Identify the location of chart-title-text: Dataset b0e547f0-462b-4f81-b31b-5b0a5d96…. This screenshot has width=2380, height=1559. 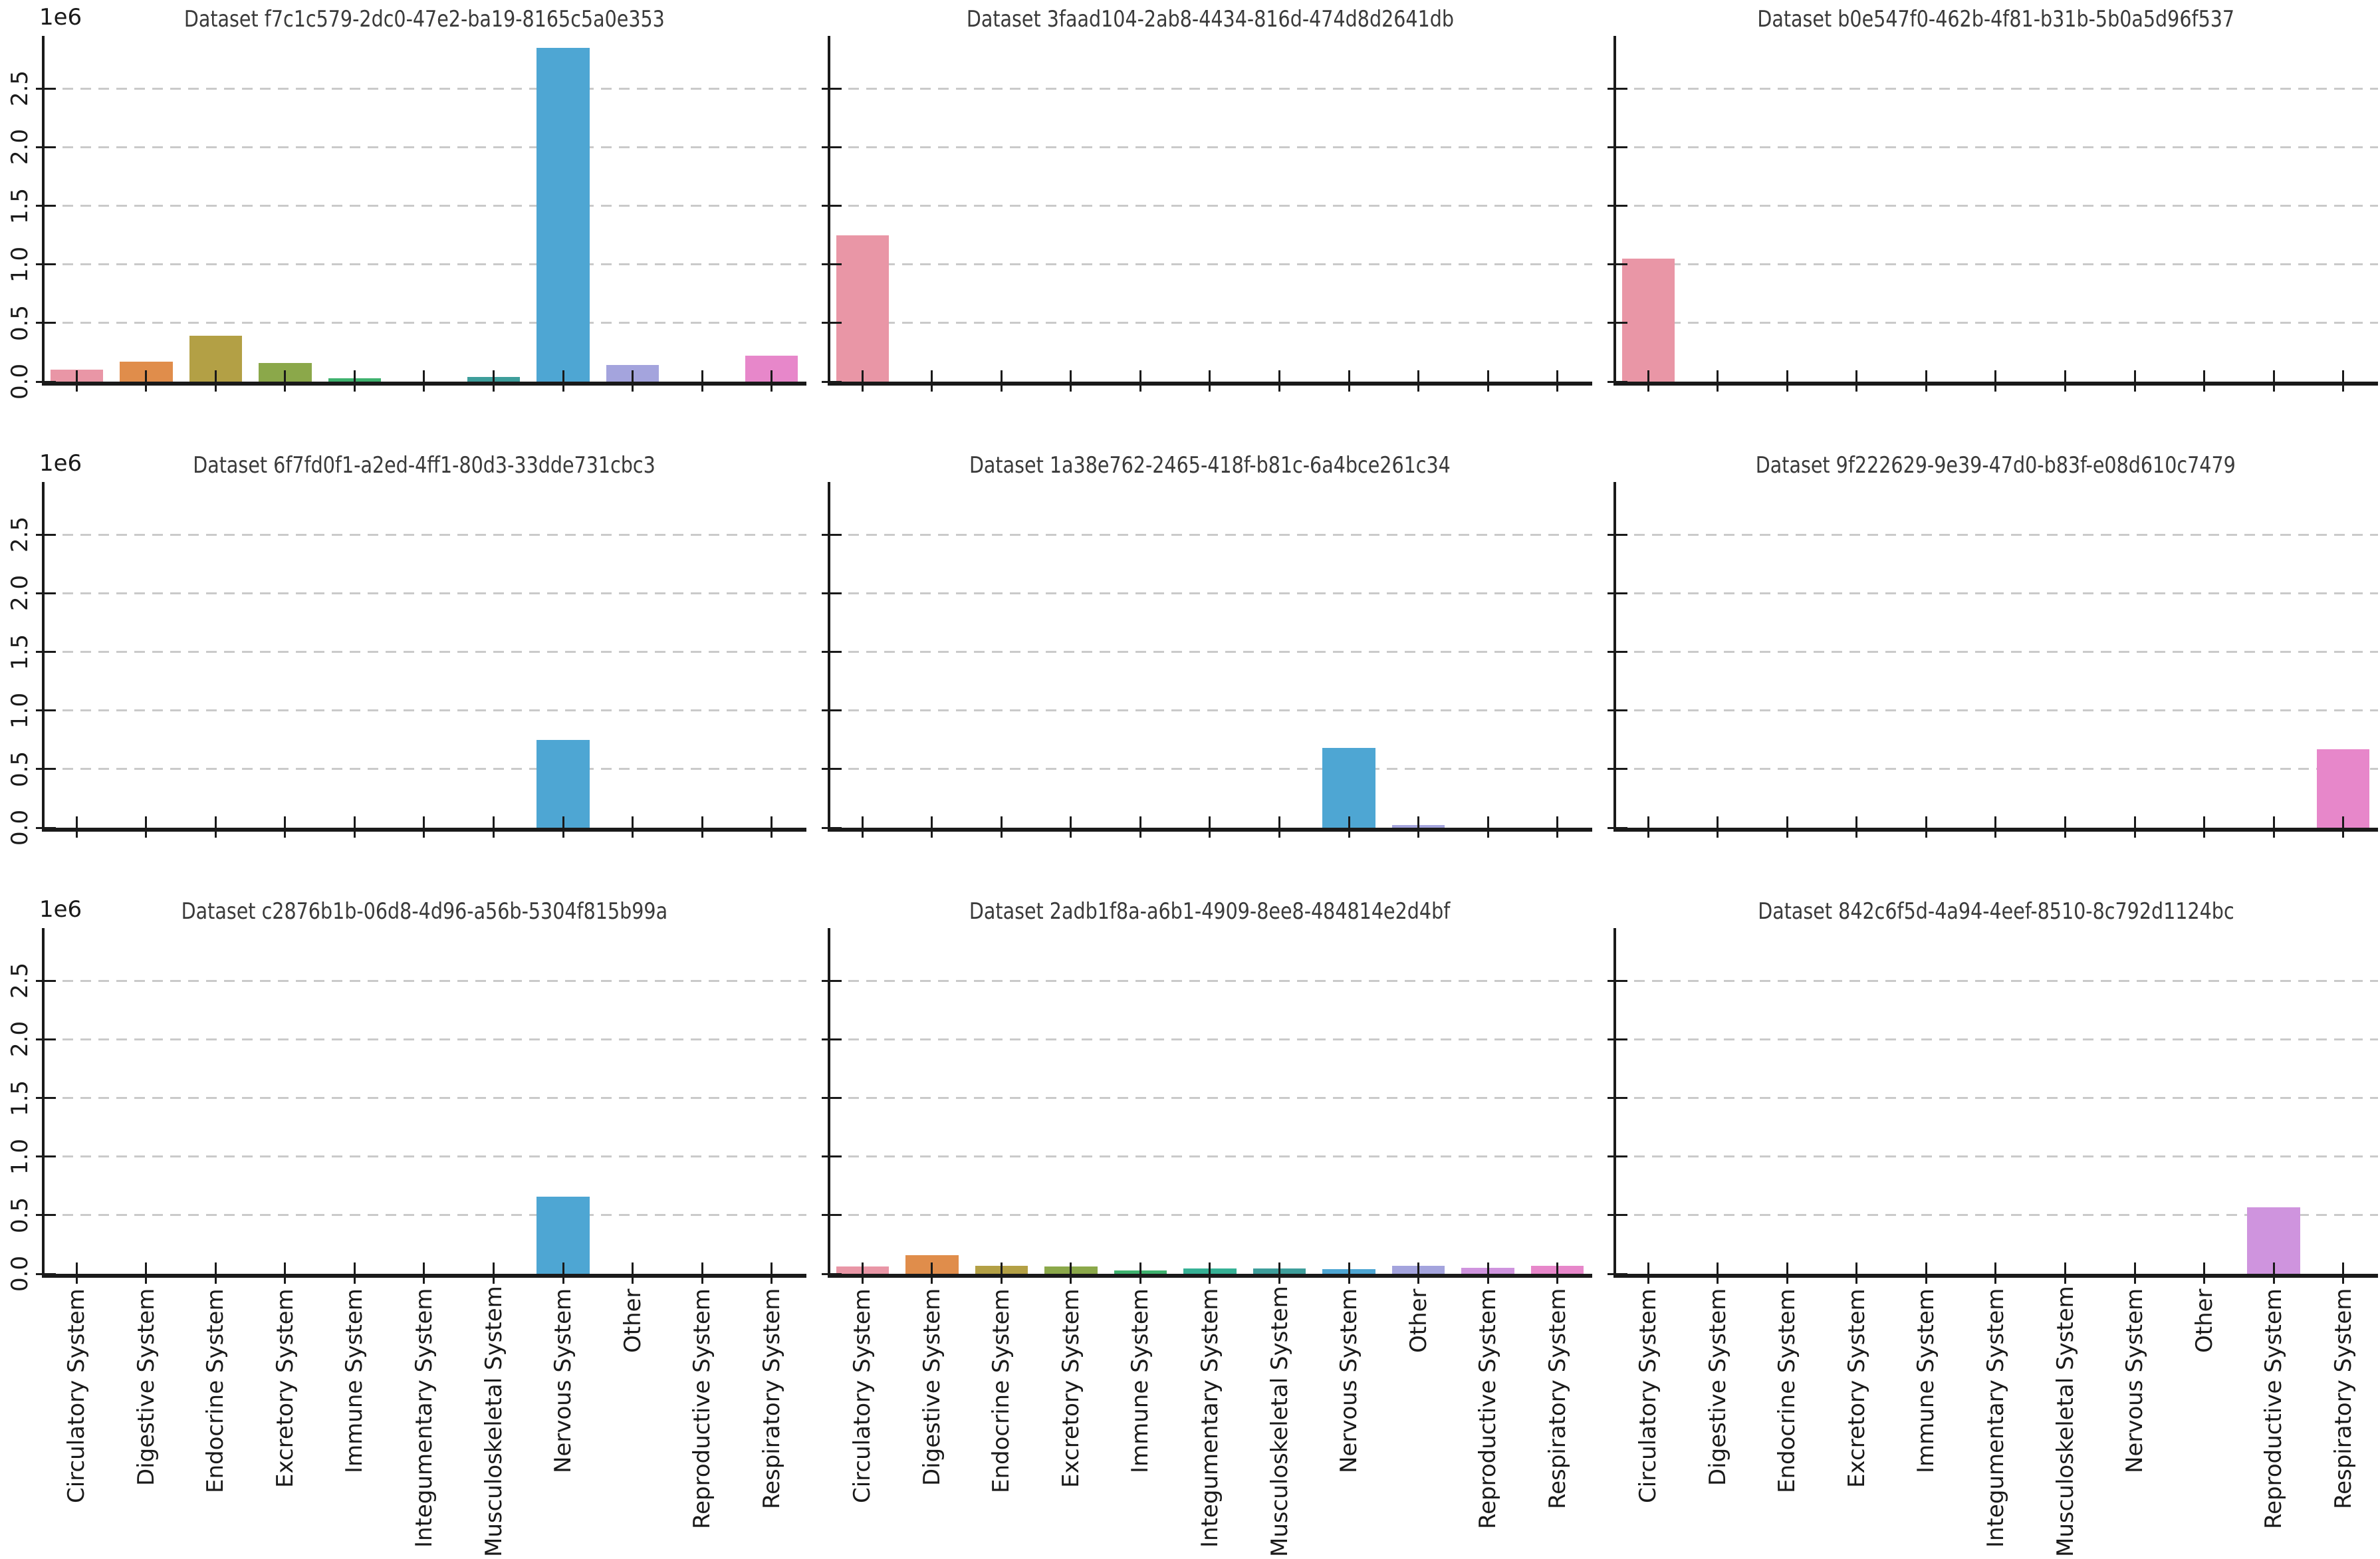
(1995, 19).